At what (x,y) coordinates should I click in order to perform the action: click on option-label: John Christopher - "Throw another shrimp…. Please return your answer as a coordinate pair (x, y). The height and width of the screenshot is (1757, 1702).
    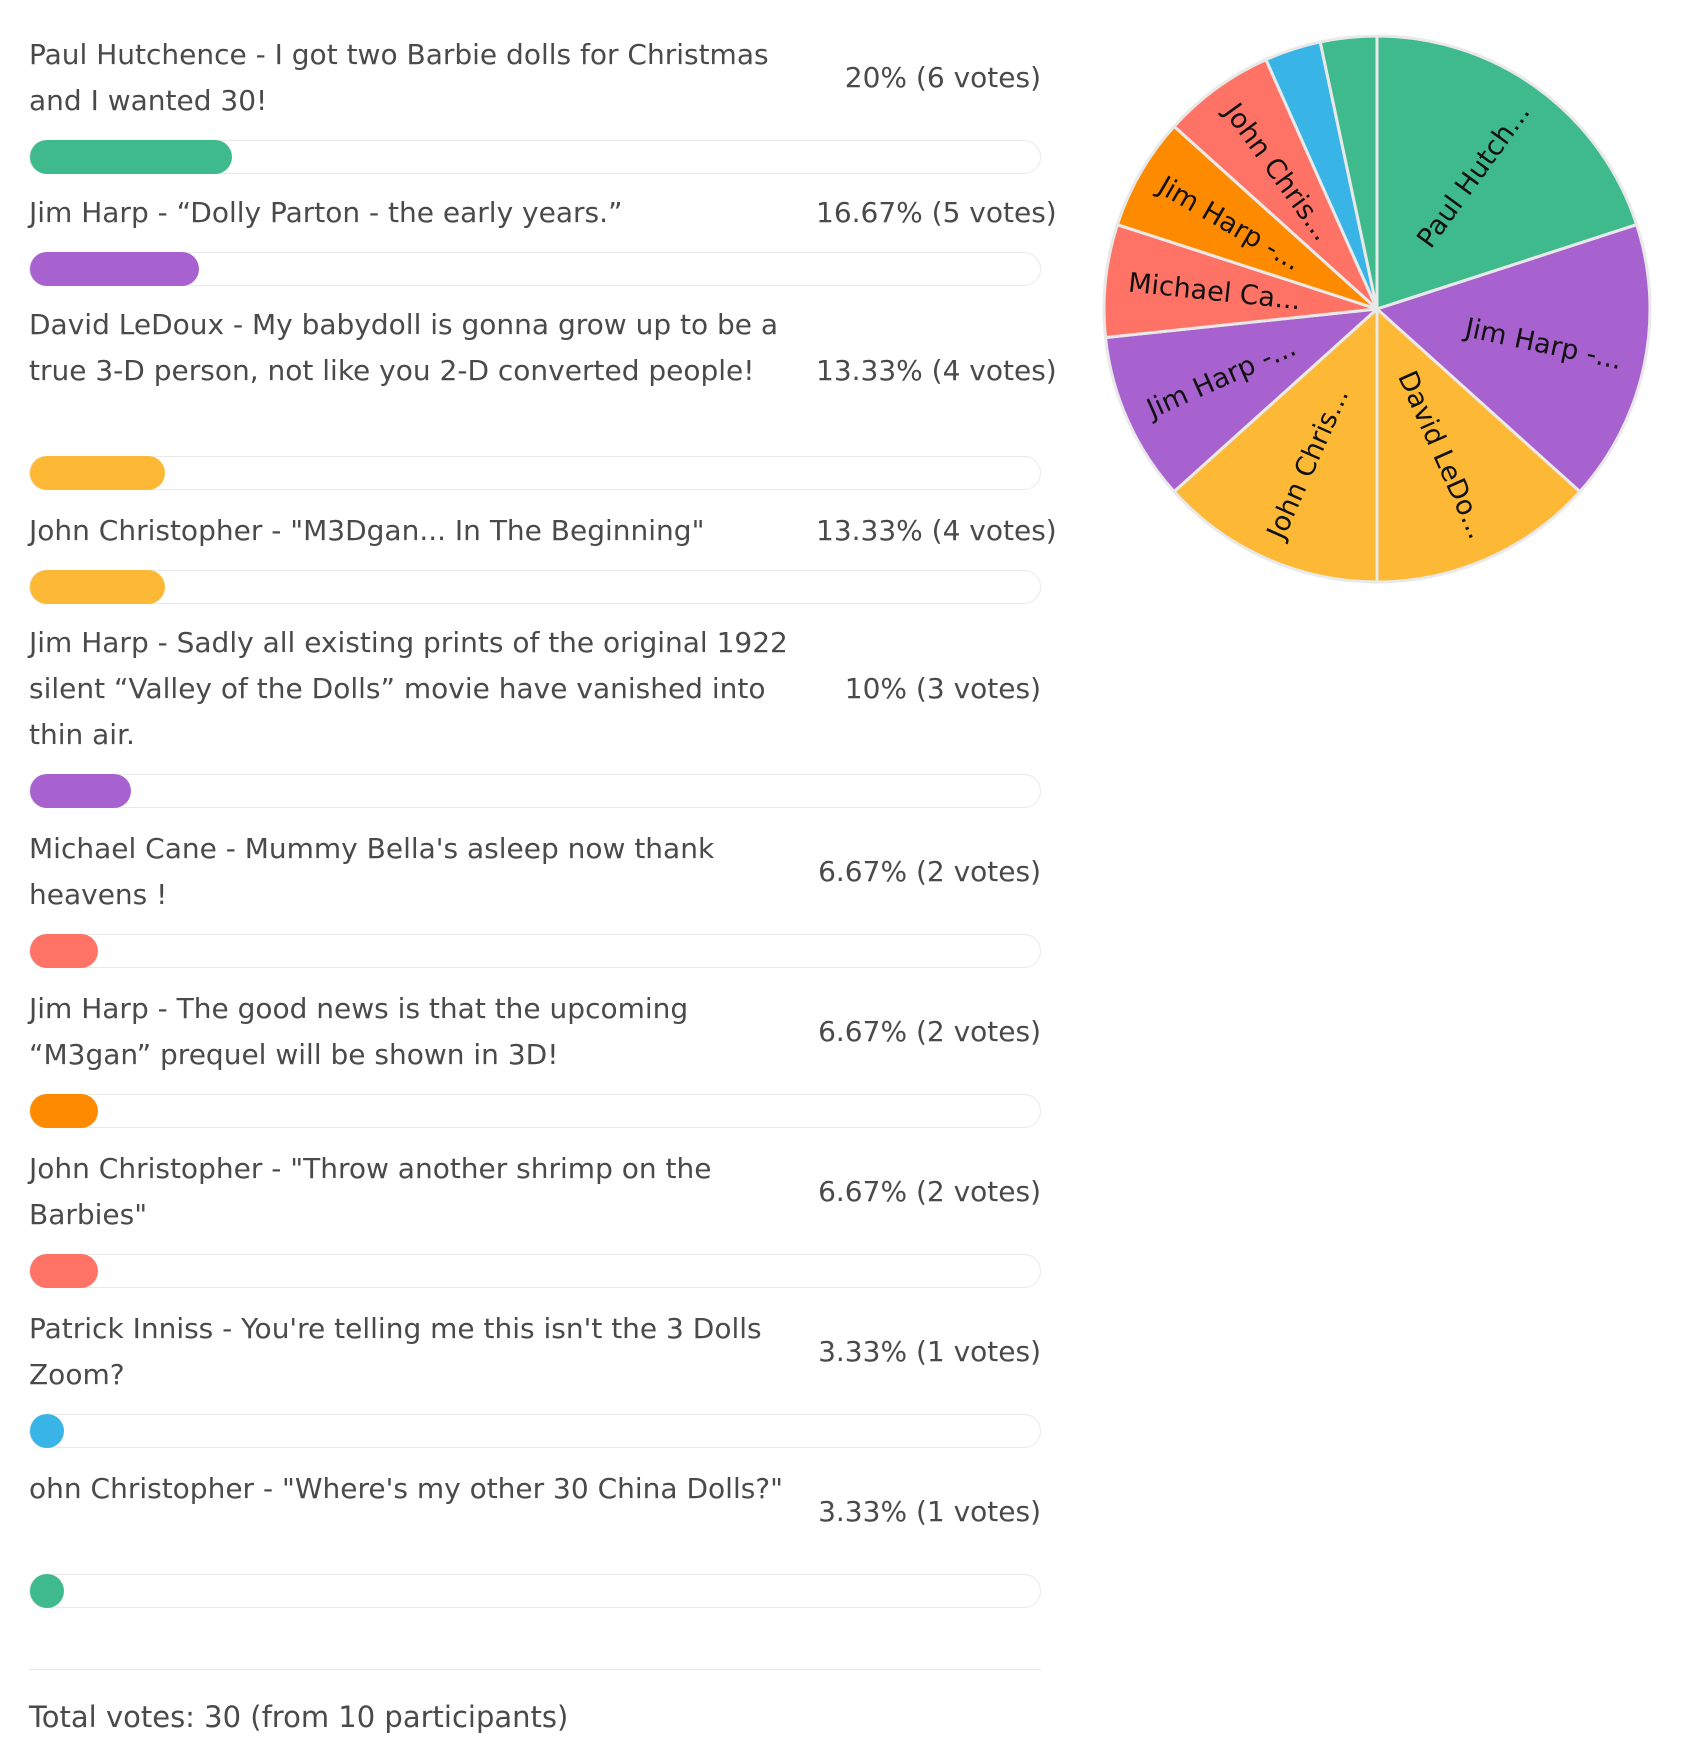
    Looking at the image, I should click on (370, 1191).